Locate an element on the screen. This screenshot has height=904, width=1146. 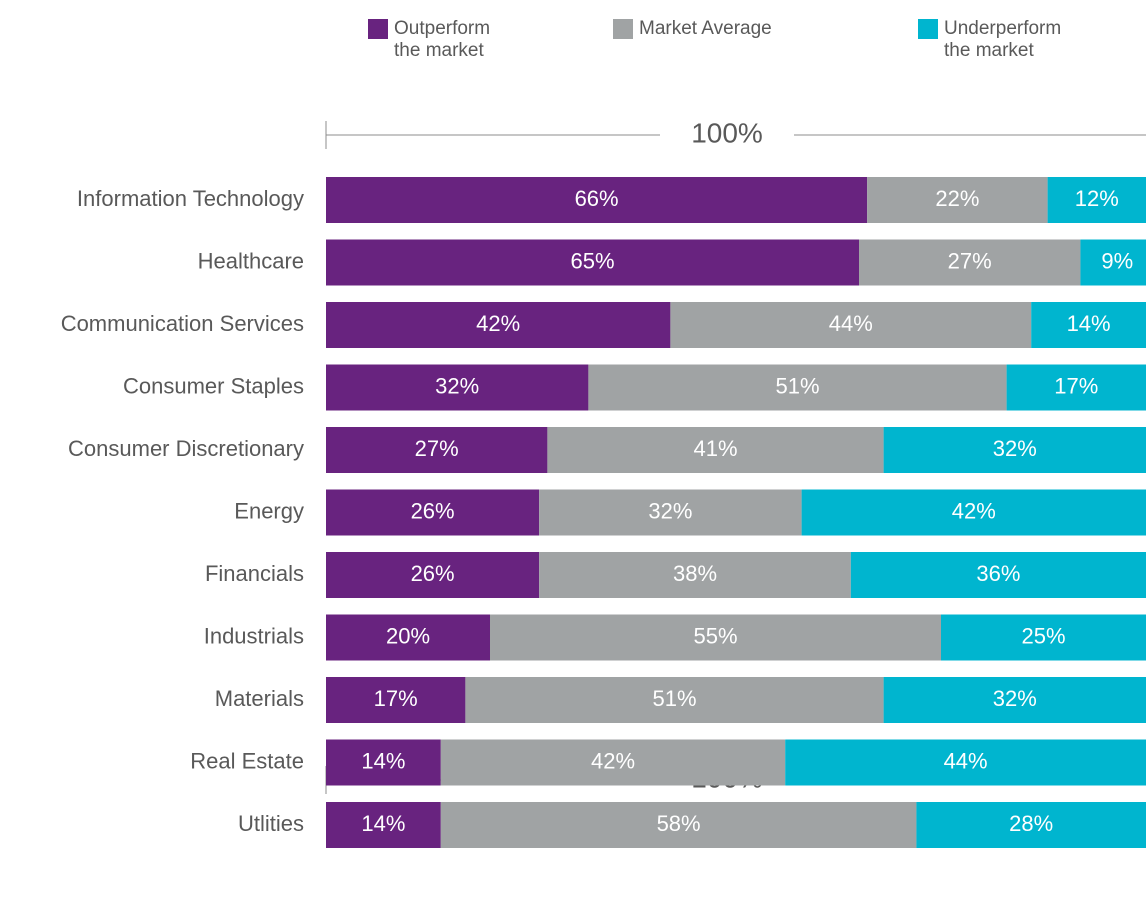
category-label: Utlities is located at coordinates (271, 823).